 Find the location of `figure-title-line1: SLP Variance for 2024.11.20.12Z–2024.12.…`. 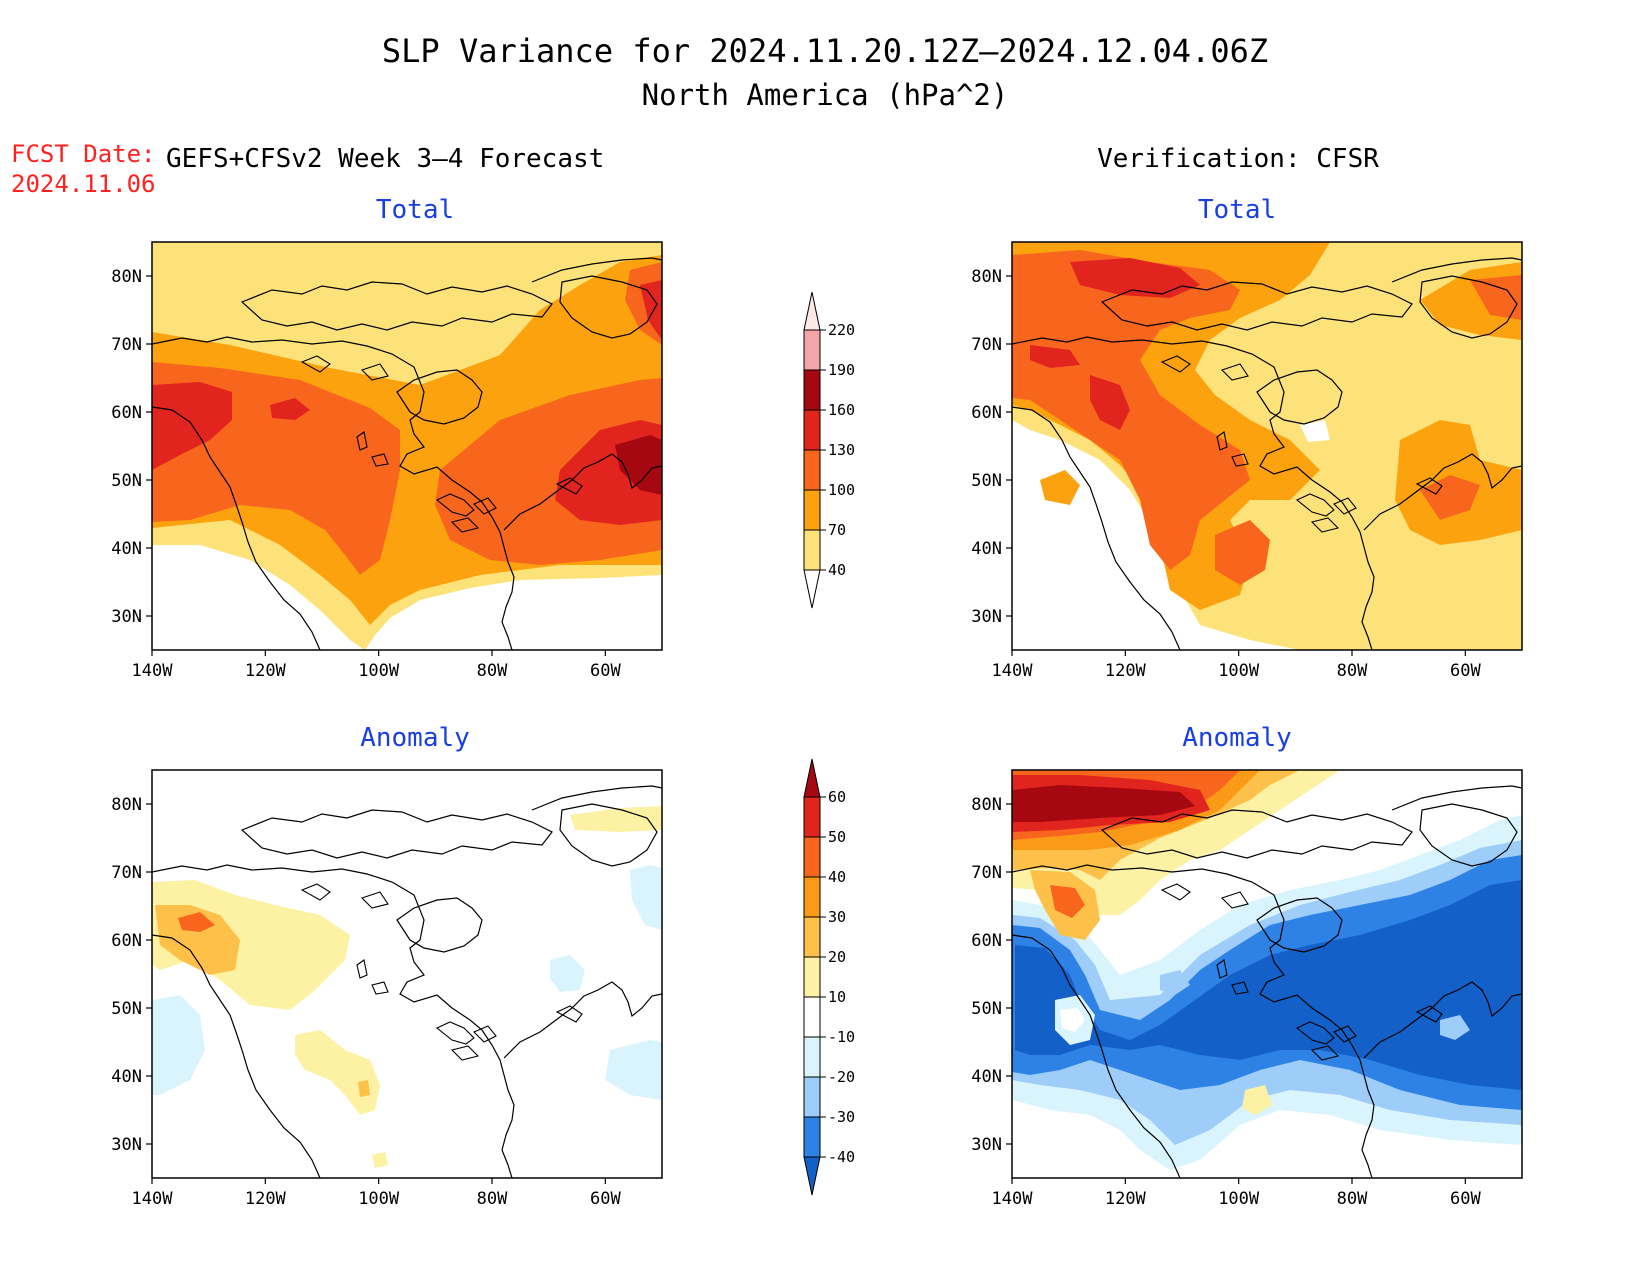

figure-title-line1: SLP Variance for 2024.11.20.12Z–2024.12.… is located at coordinates (825, 51).